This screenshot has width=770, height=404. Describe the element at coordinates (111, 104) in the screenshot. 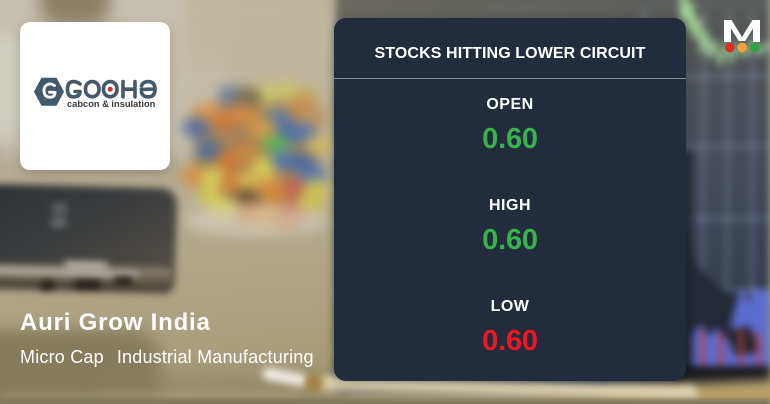

I see `svg-text: cabcon & insulation` at that location.